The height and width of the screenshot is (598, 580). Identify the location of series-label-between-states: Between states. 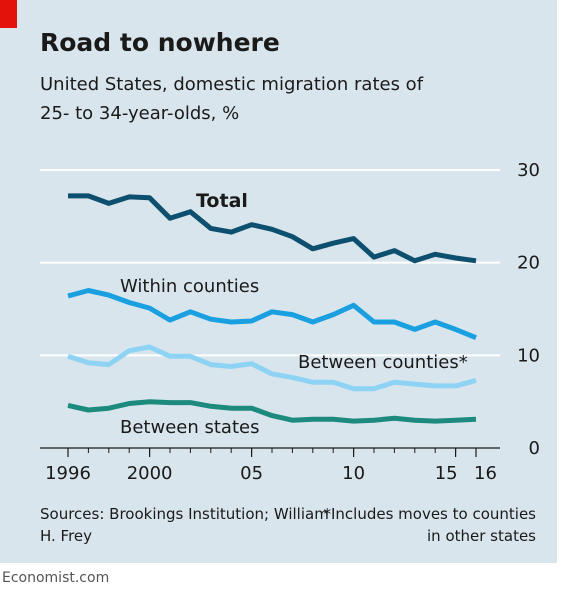
(189, 427).